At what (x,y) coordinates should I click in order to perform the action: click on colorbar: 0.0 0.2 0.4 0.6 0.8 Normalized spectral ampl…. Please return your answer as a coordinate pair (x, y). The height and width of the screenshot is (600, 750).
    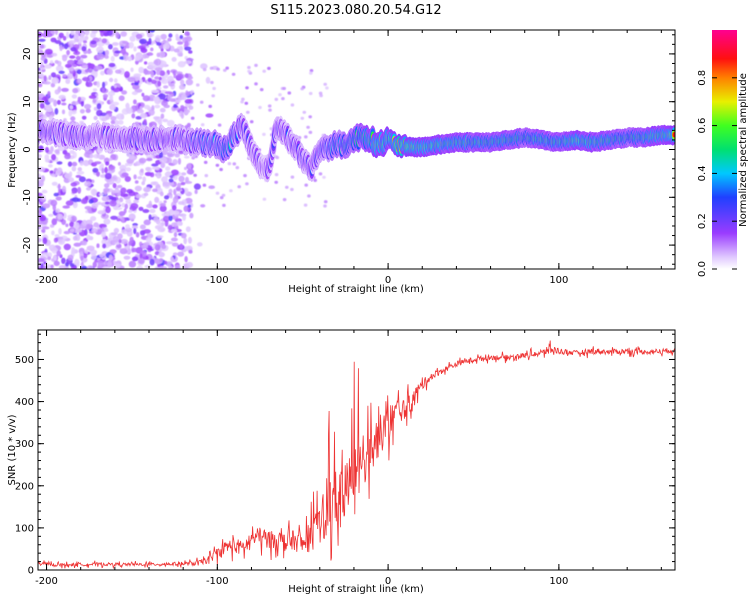
    Looking at the image, I should click on (723, 153).